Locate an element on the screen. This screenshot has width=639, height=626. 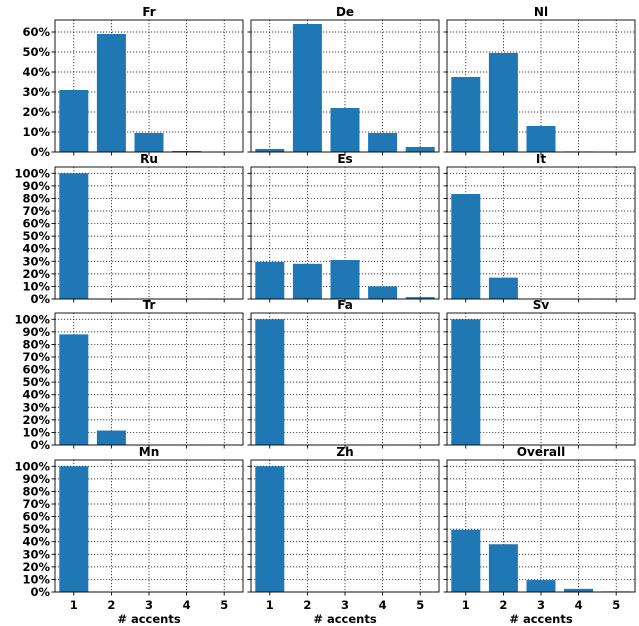
panel-title: Fa is located at coordinates (345, 305).